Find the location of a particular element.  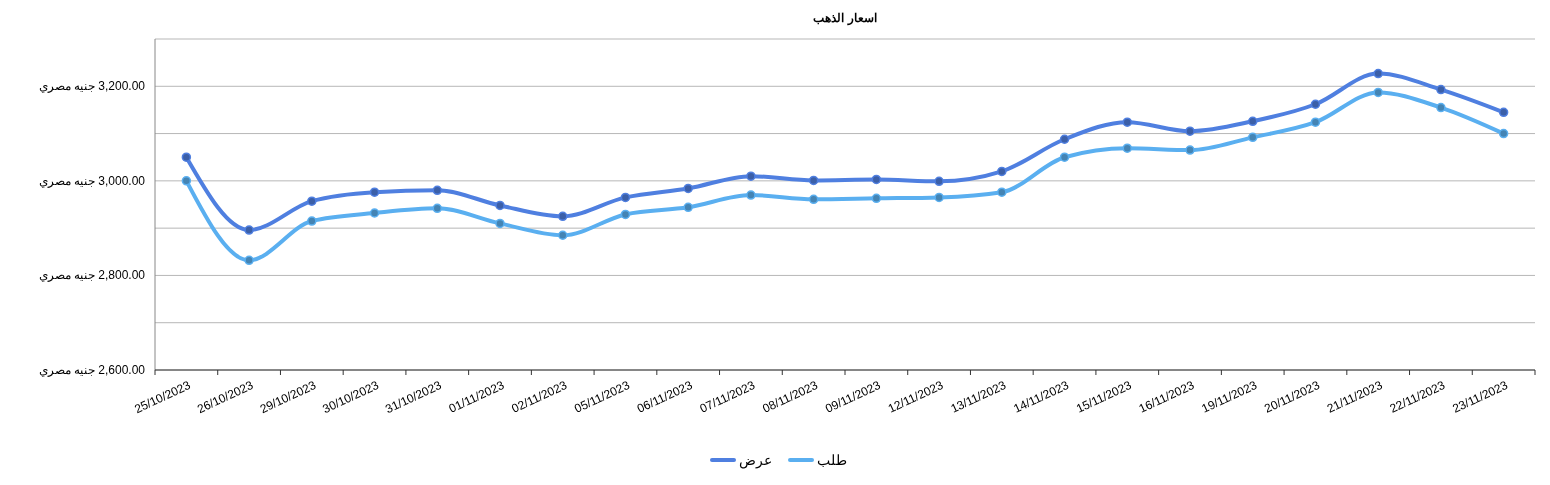

y-tick-label: 2,800.00 جنيه مصري is located at coordinates (92, 275).